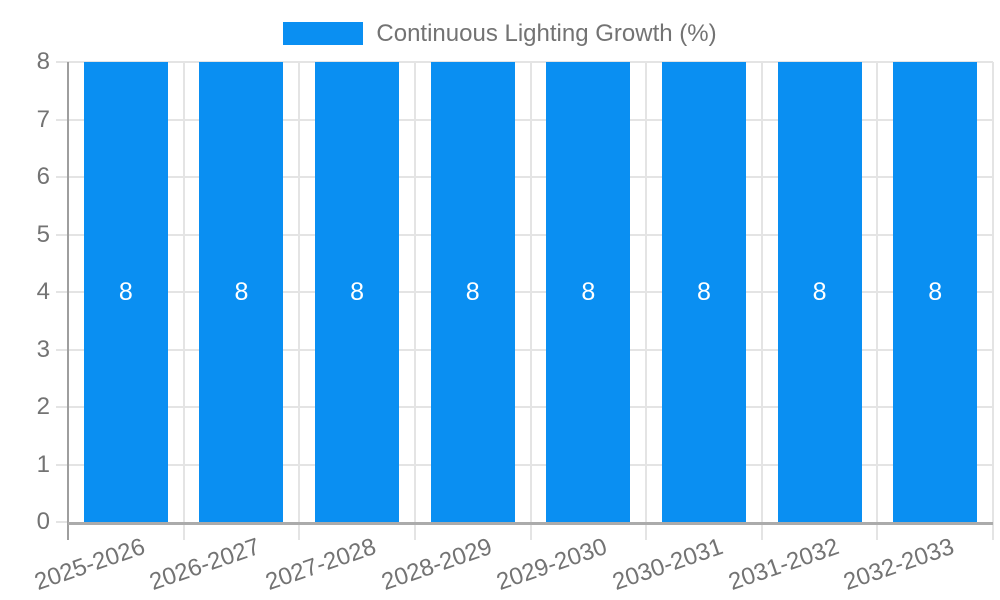 The height and width of the screenshot is (600, 1000). What do you see at coordinates (43, 464) in the screenshot?
I see `y-axis-tick-label: 1` at bounding box center [43, 464].